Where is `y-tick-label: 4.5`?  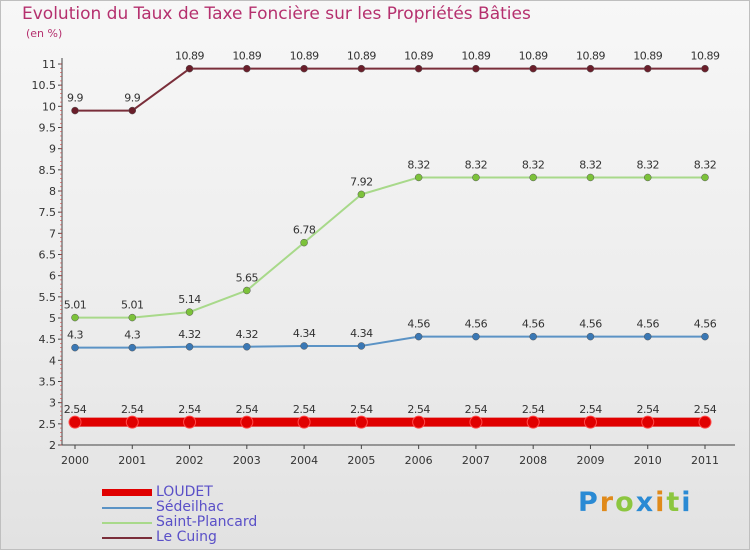
y-tick-label: 4.5 is located at coordinates (48, 339).